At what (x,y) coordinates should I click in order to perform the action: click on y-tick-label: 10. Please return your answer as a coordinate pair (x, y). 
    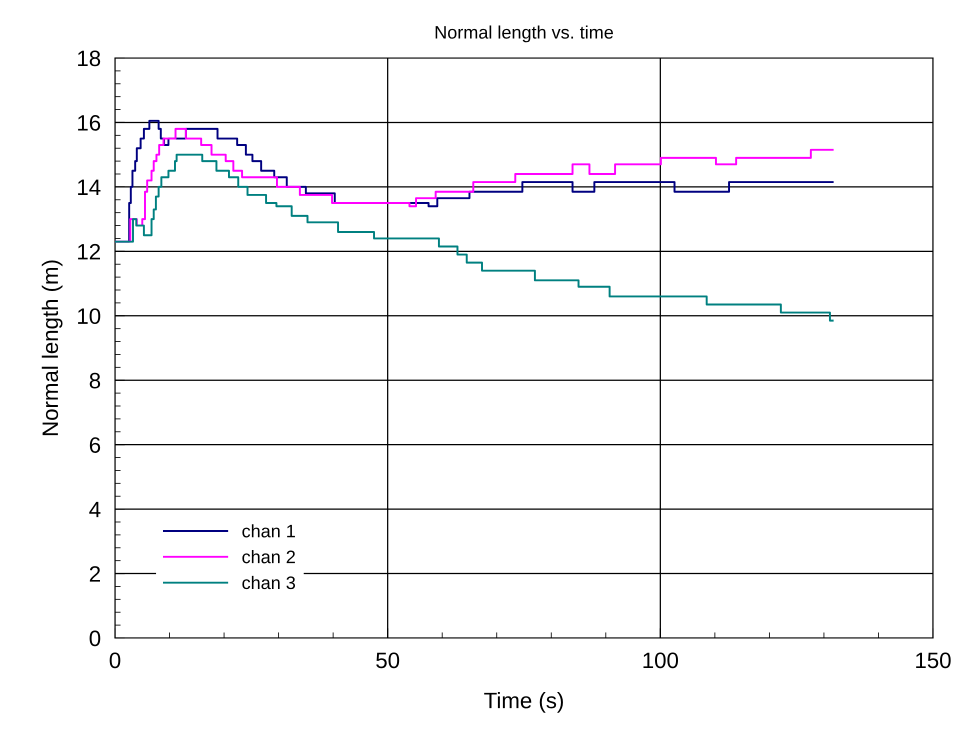
    Looking at the image, I should click on (89, 316).